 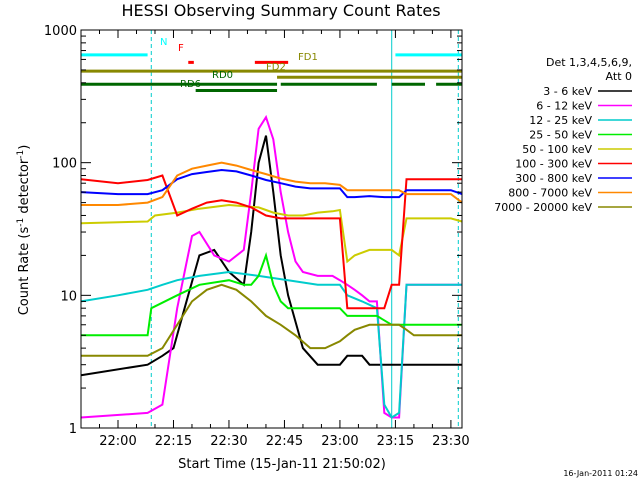 I want to click on legend-label-5: 100 - 300 keV, so click(x=553, y=164).